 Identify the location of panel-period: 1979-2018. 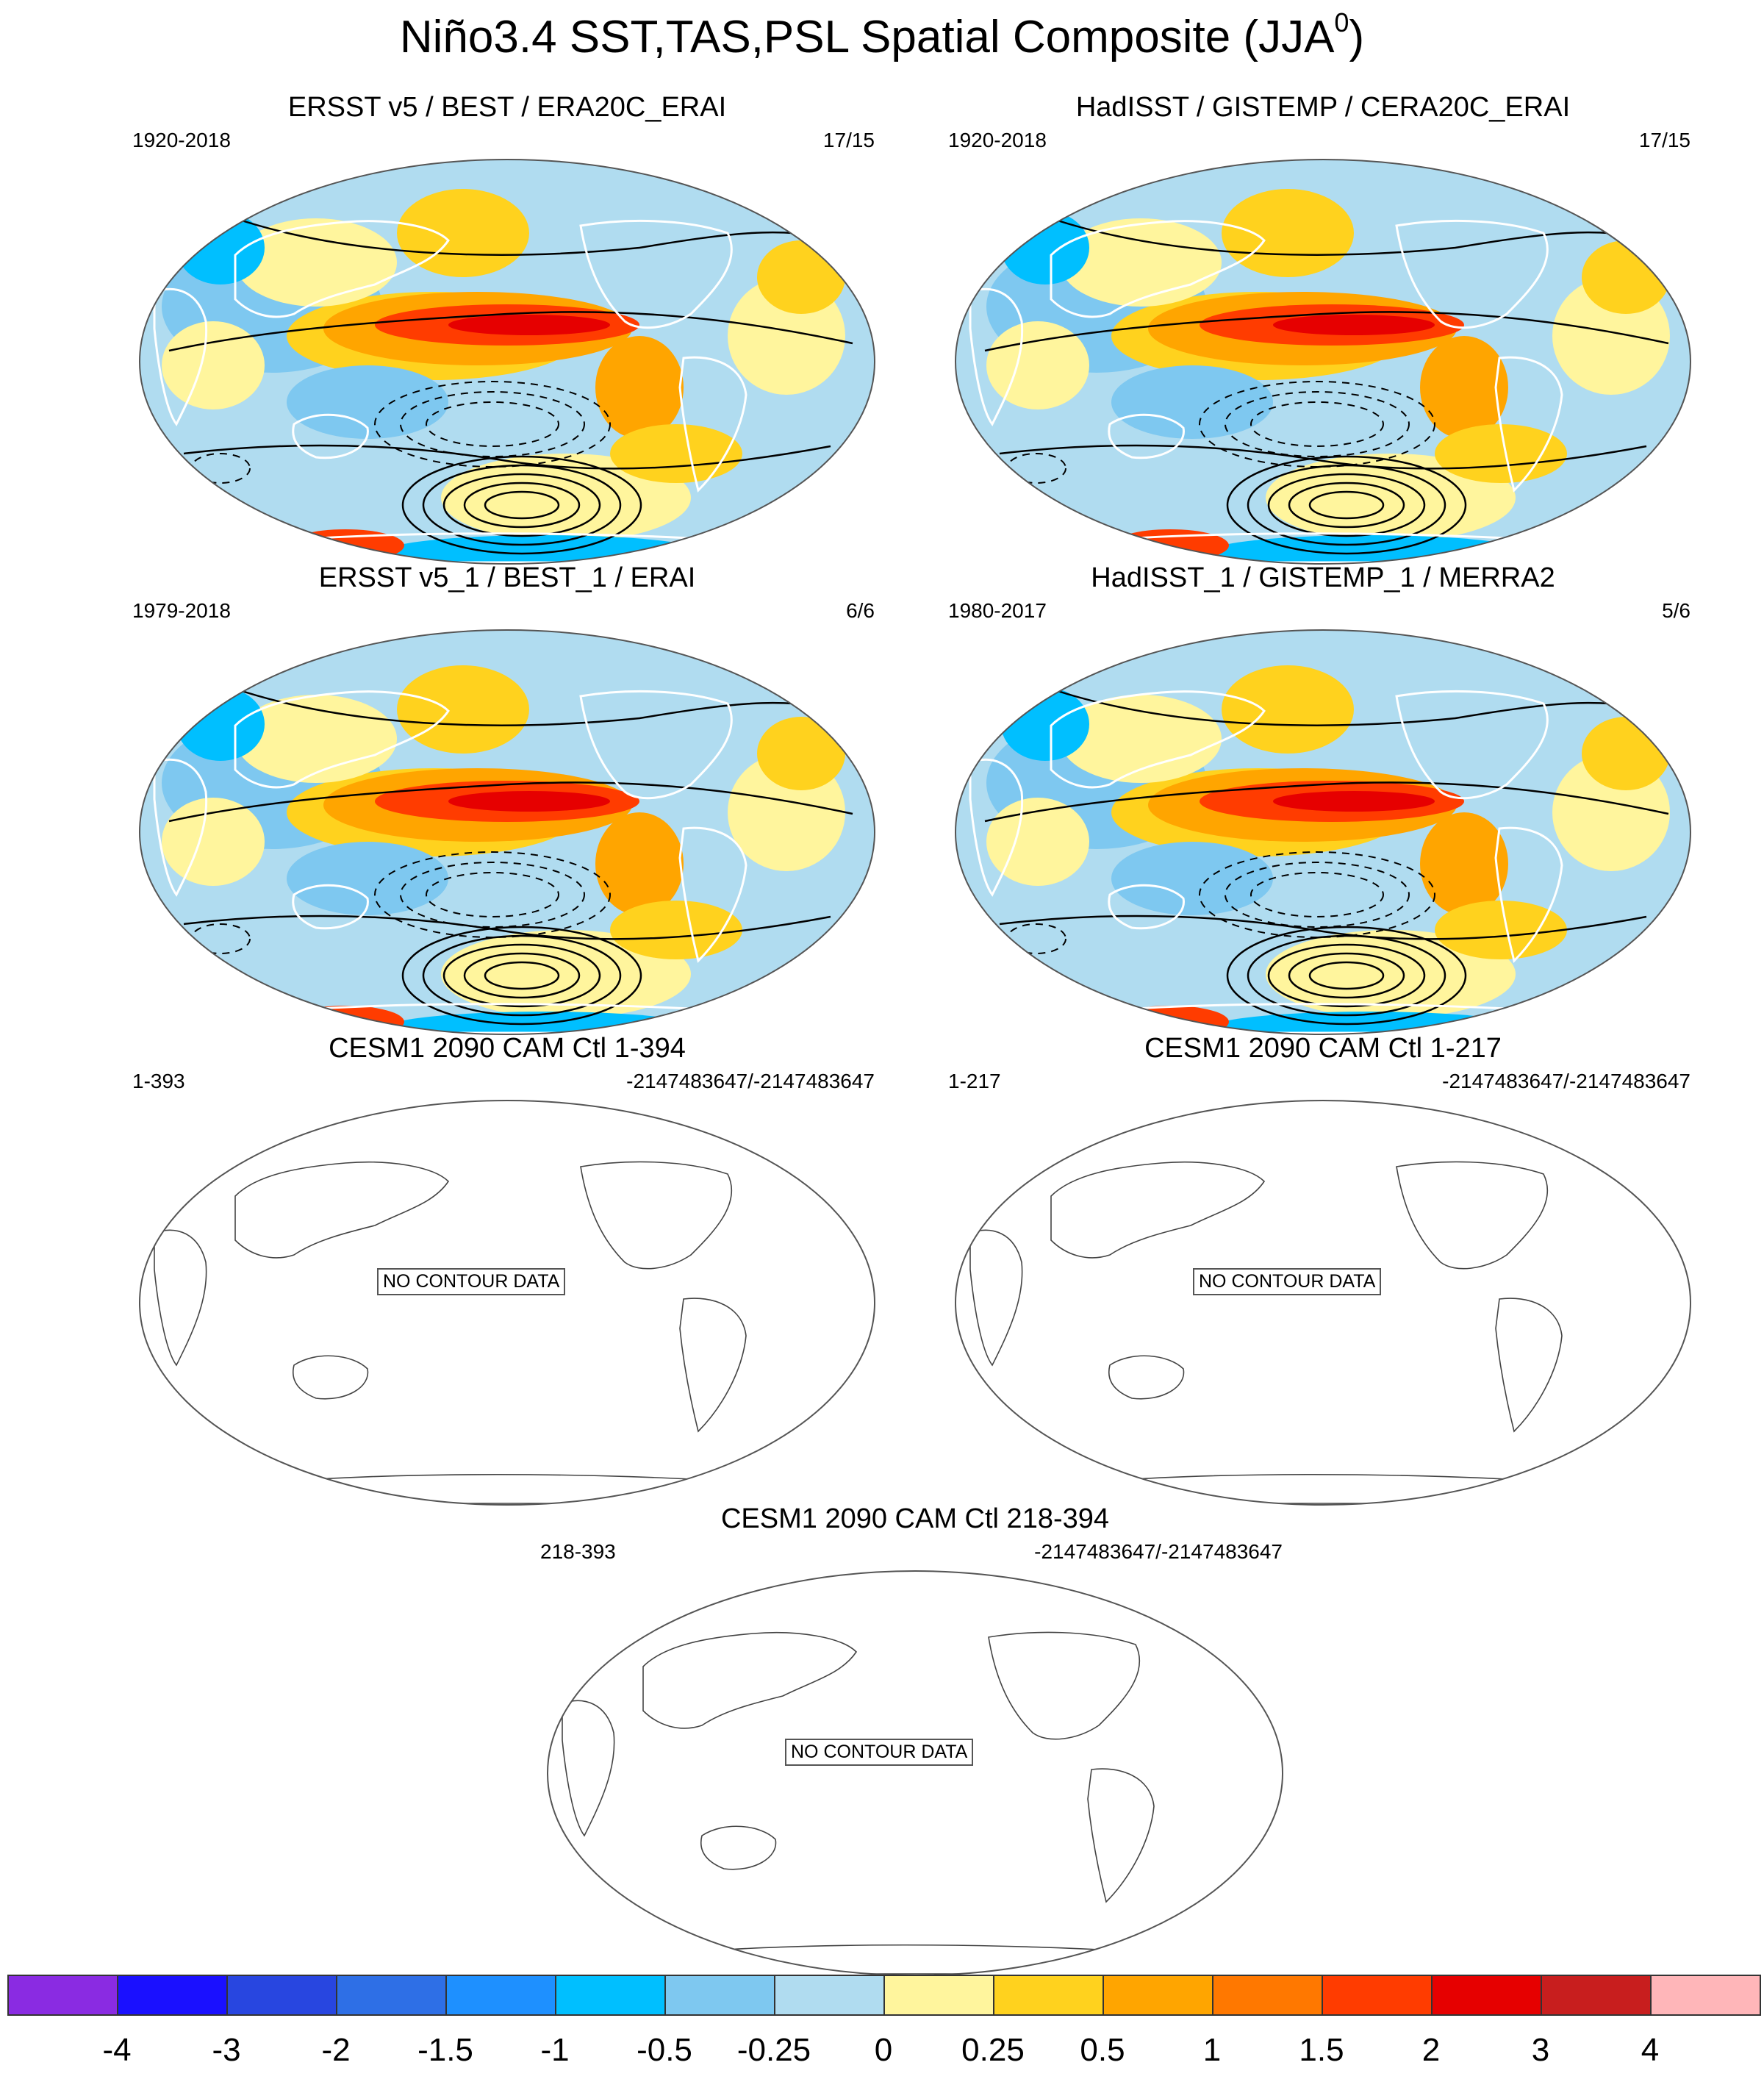
(181, 610).